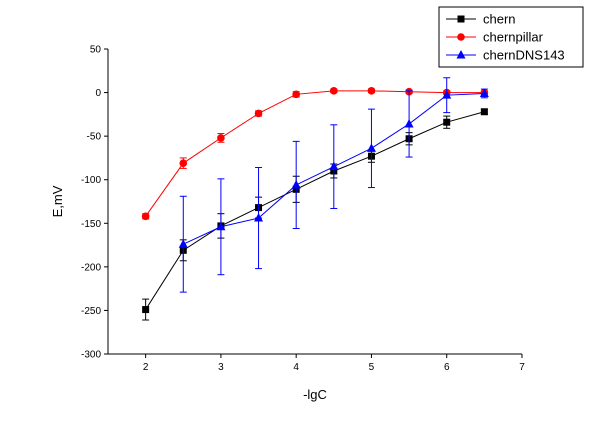 The width and height of the screenshot is (607, 426). Describe the element at coordinates (91, 267) in the screenshot. I see `y-tick-label: -200` at that location.